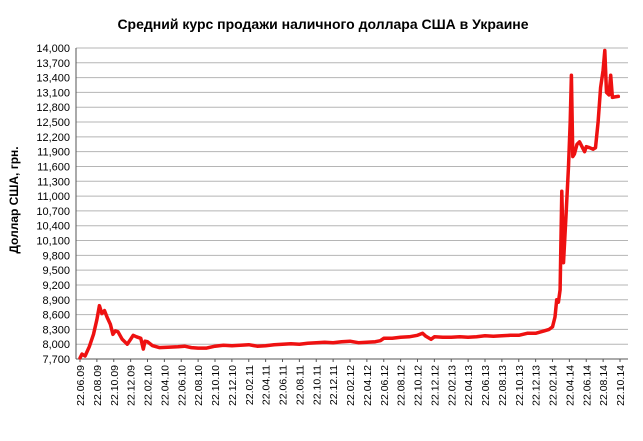 The image size is (643, 441). Describe the element at coordinates (56, 316) in the screenshot. I see `y-tick-label: 8,600` at that location.